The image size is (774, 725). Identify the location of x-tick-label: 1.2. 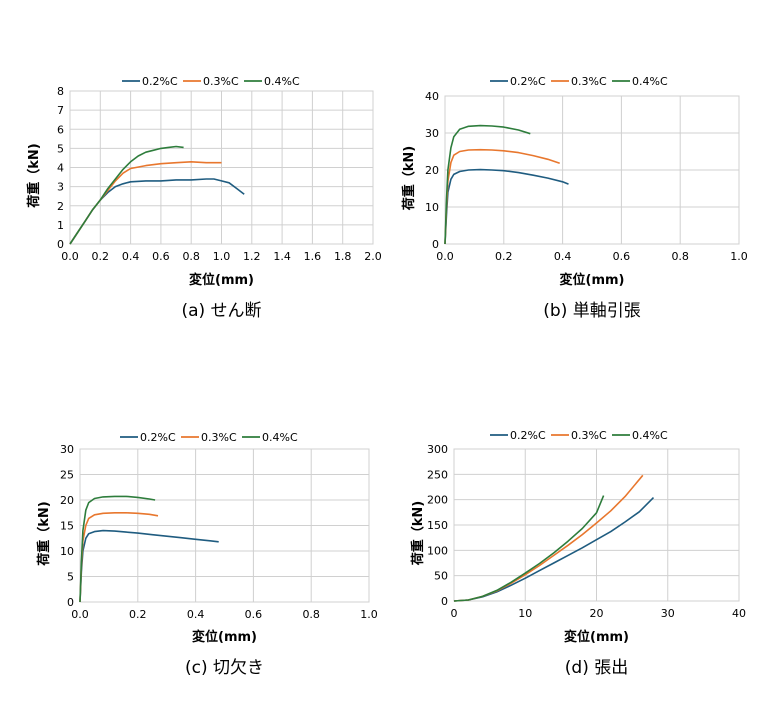
(252, 256).